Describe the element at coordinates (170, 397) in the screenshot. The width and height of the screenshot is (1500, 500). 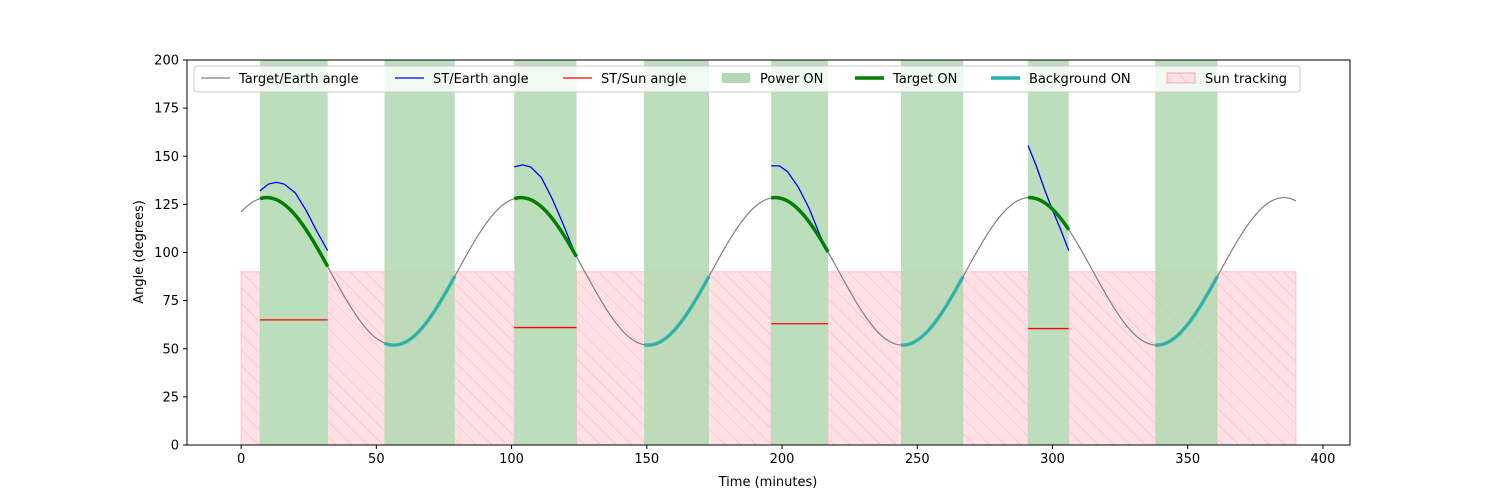
I see `y-tick-label: 25` at that location.